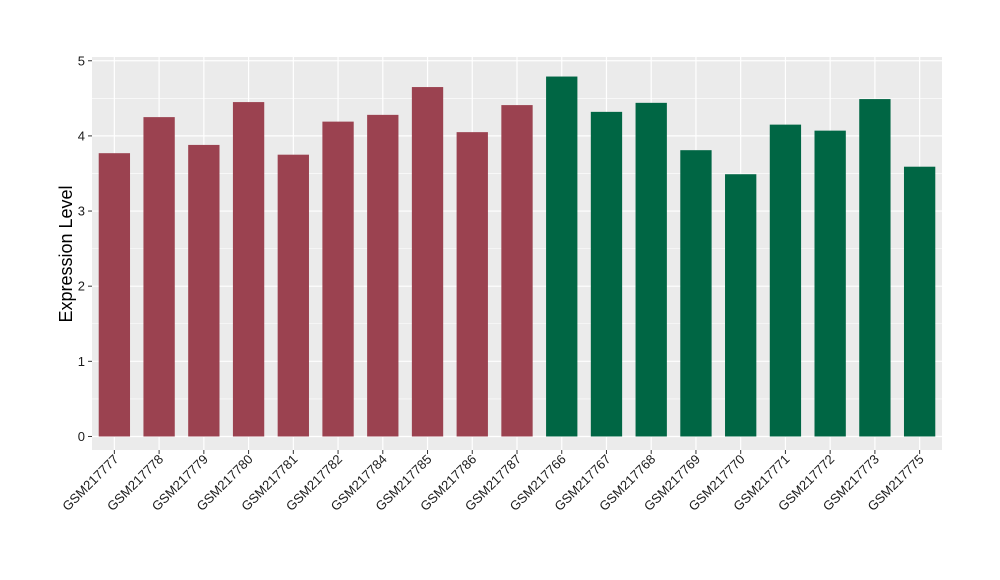 This screenshot has width=1000, height=580. Describe the element at coordinates (66, 253) in the screenshot. I see `y-axis-title: Expression Level` at that location.